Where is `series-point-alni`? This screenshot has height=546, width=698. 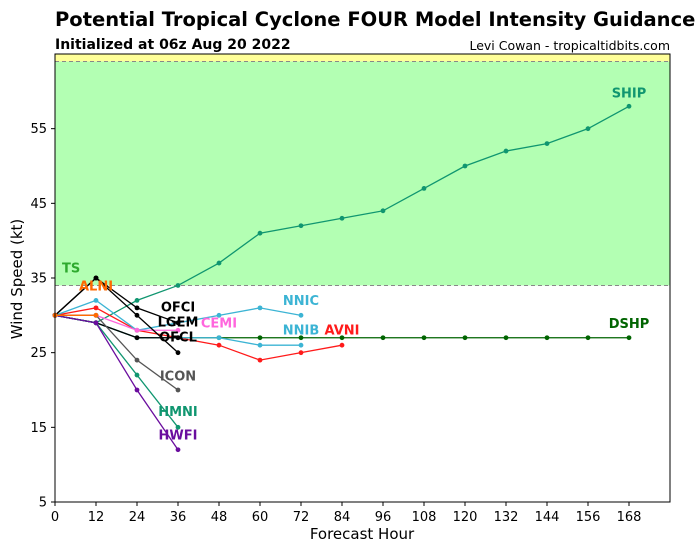
series-point-alni is located at coordinates (96, 315).